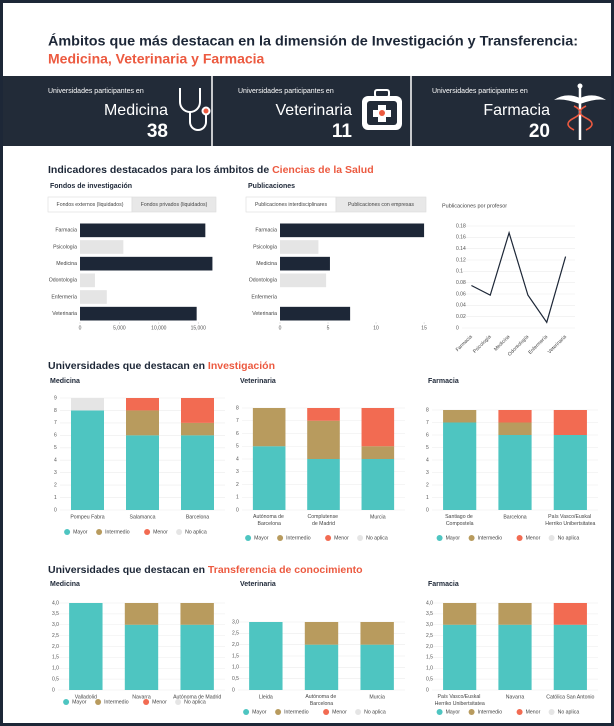 This screenshot has width=614, height=726. What do you see at coordinates (263, 281) in the screenshot?
I see `category-label: Odontología` at bounding box center [263, 281].